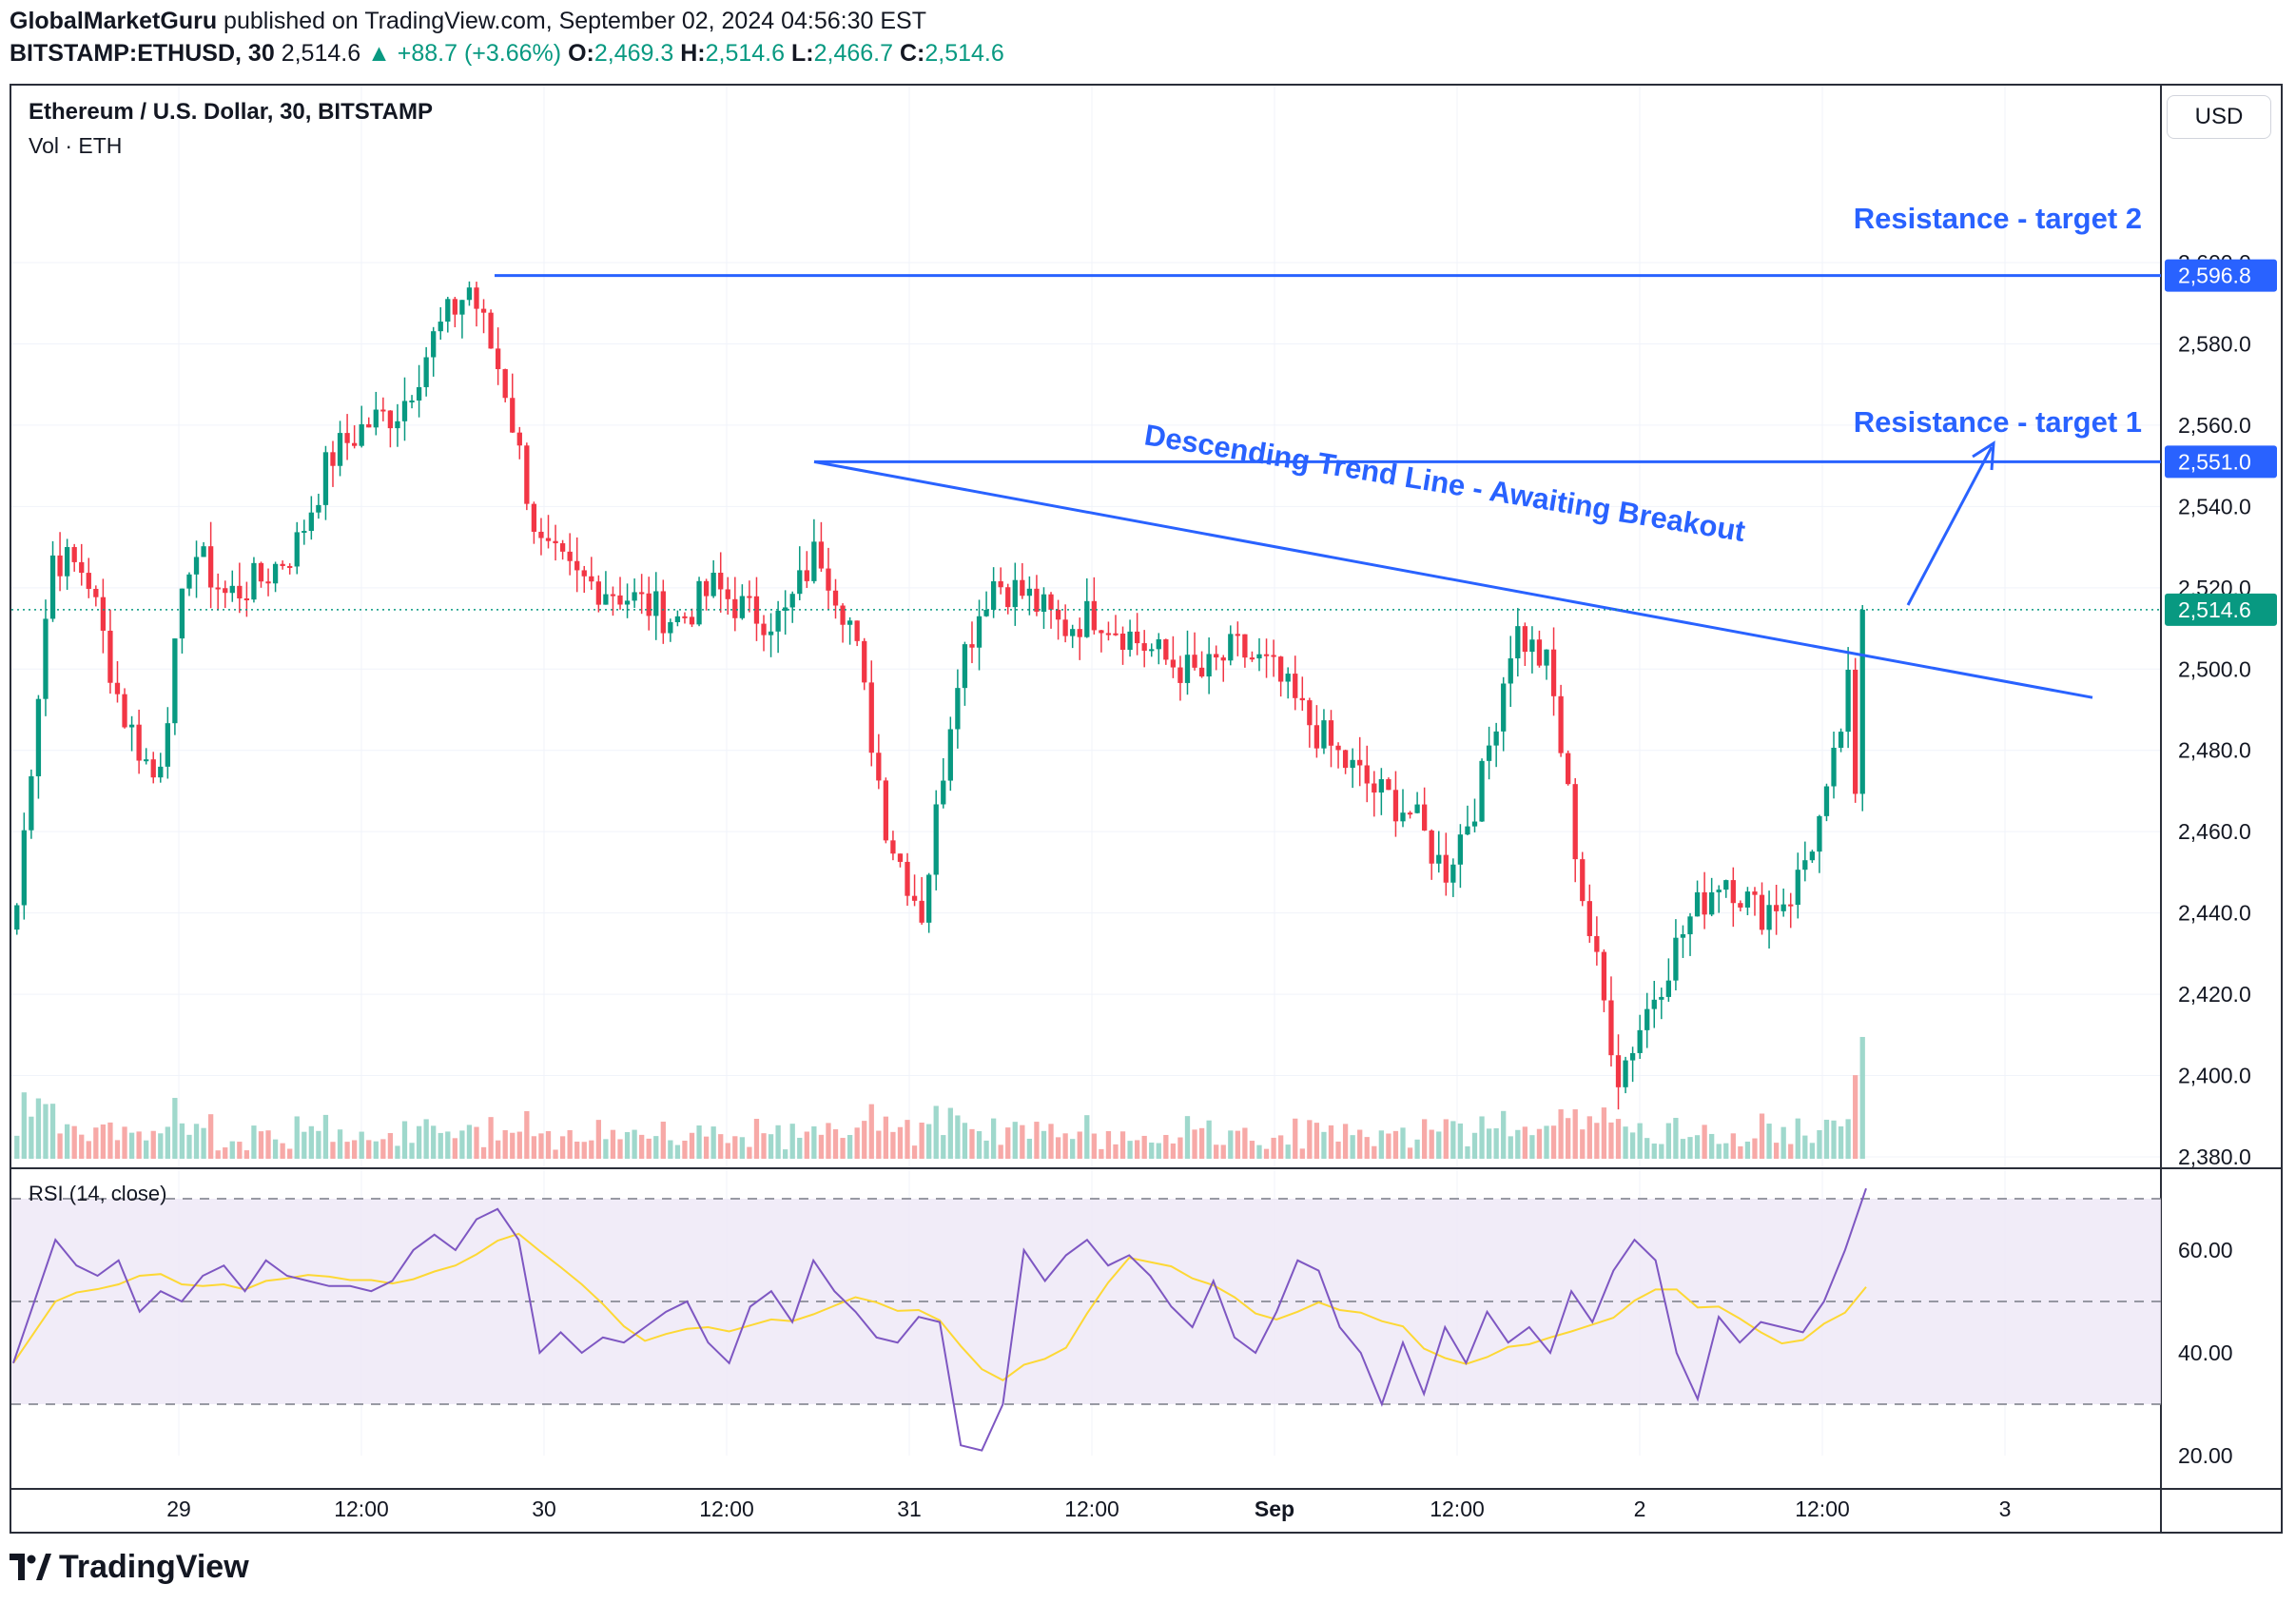 This screenshot has height=1604, width=2296. Describe the element at coordinates (129, 1567) in the screenshot. I see `tradingview-logo: TradingView` at that location.